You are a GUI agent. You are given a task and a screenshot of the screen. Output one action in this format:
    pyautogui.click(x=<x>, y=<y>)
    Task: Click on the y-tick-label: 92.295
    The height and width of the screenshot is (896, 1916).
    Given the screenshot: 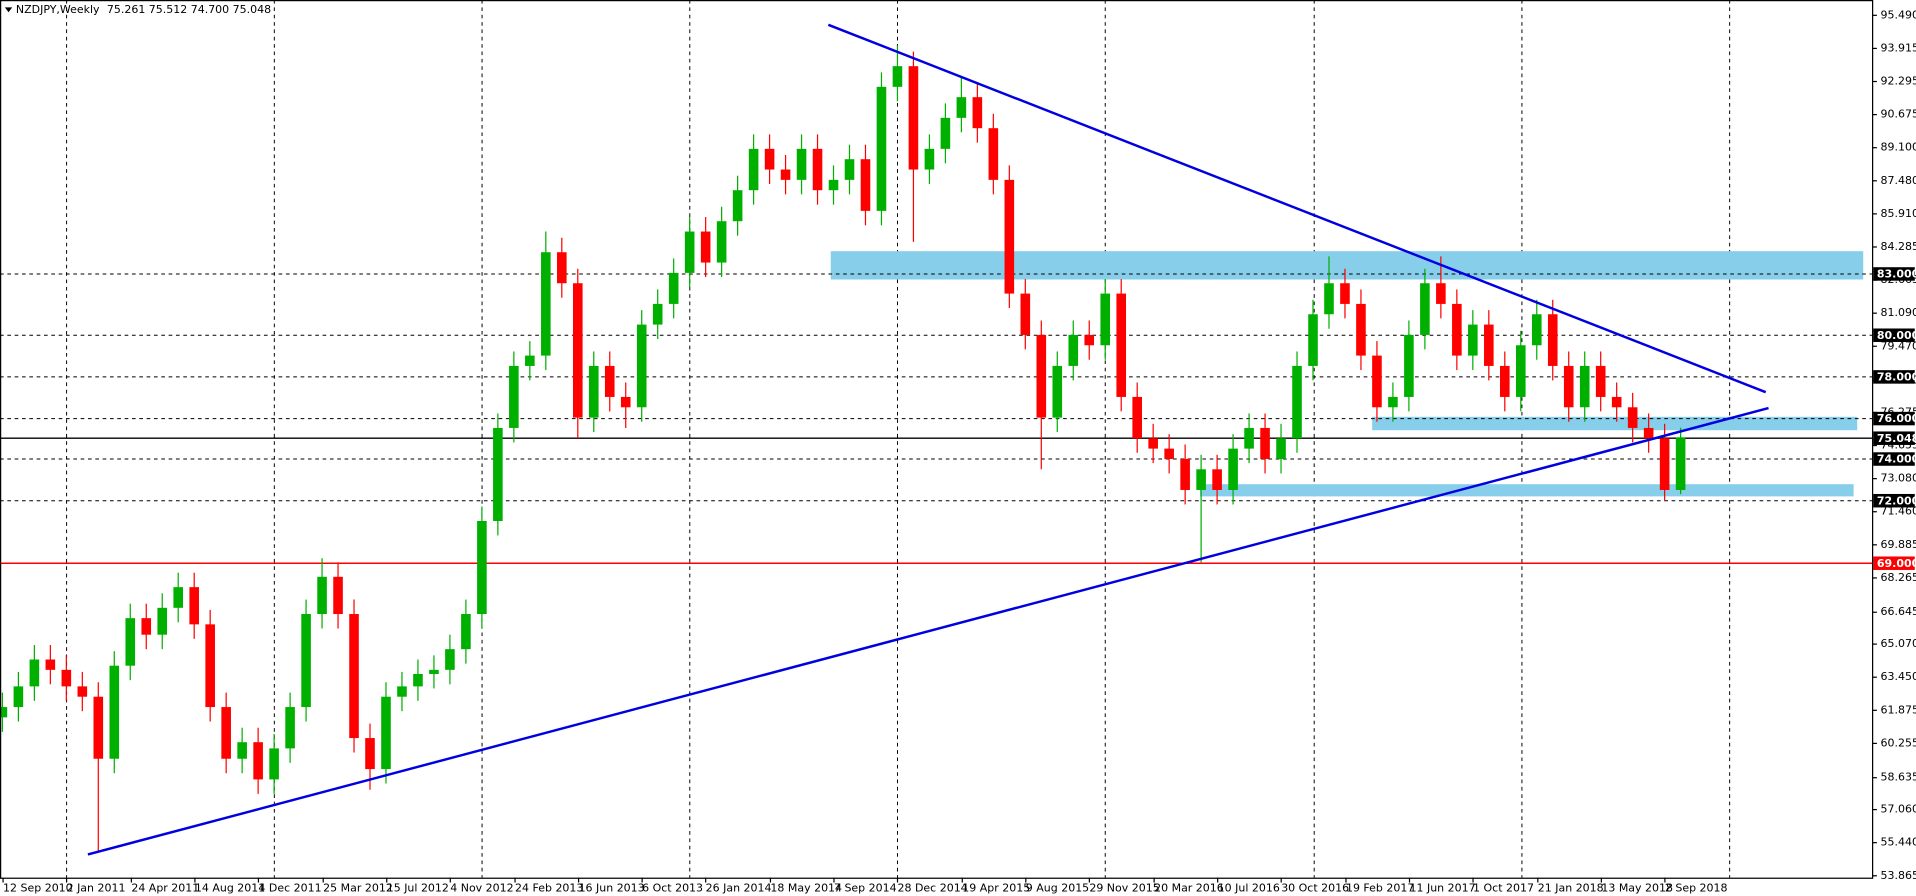 What is the action you would take?
    pyautogui.click(x=1898, y=80)
    